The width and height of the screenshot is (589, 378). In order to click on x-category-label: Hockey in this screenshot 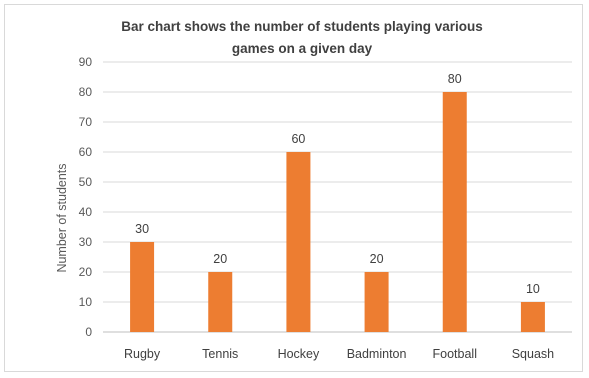, I will do `click(299, 354)`.